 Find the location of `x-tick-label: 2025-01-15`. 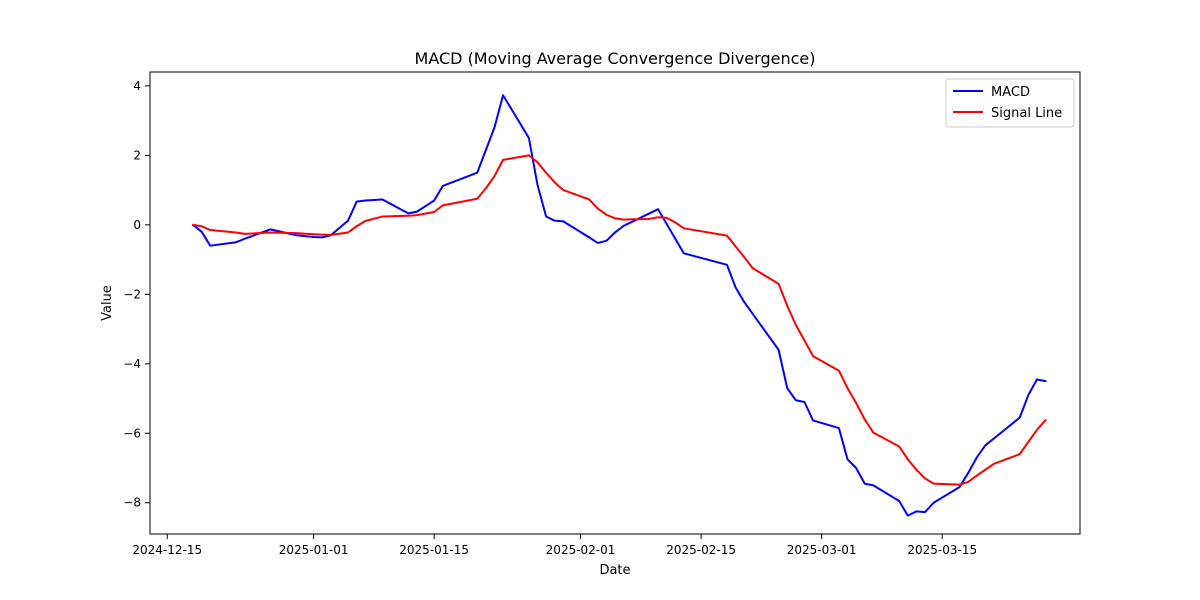

x-tick-label: 2025-01-15 is located at coordinates (434, 550).